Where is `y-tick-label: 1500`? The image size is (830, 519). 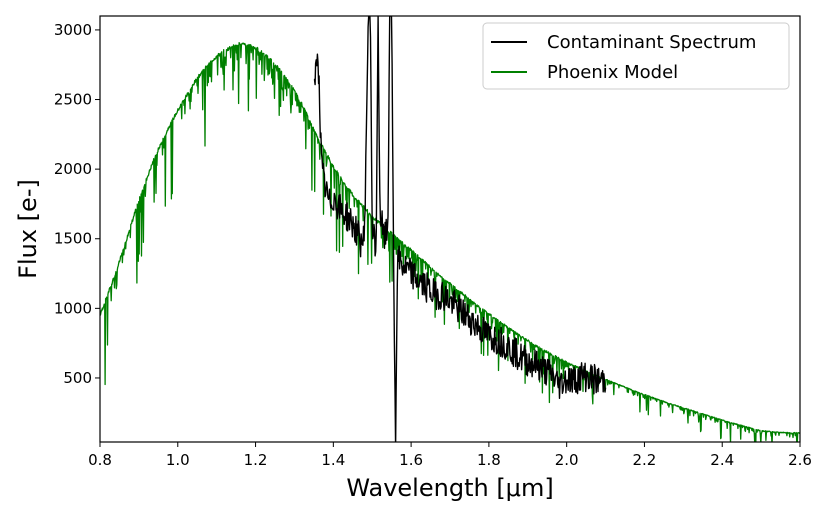 y-tick-label: 1500 is located at coordinates (73, 239).